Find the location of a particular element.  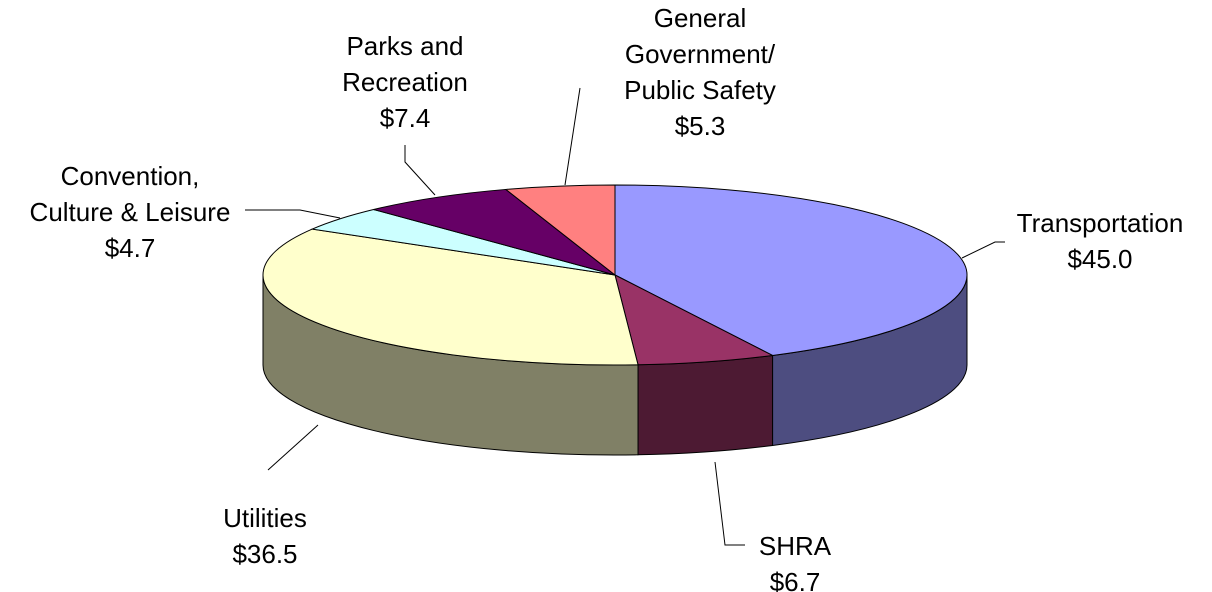

data-label: SHRA $6.7 is located at coordinates (795, 561).